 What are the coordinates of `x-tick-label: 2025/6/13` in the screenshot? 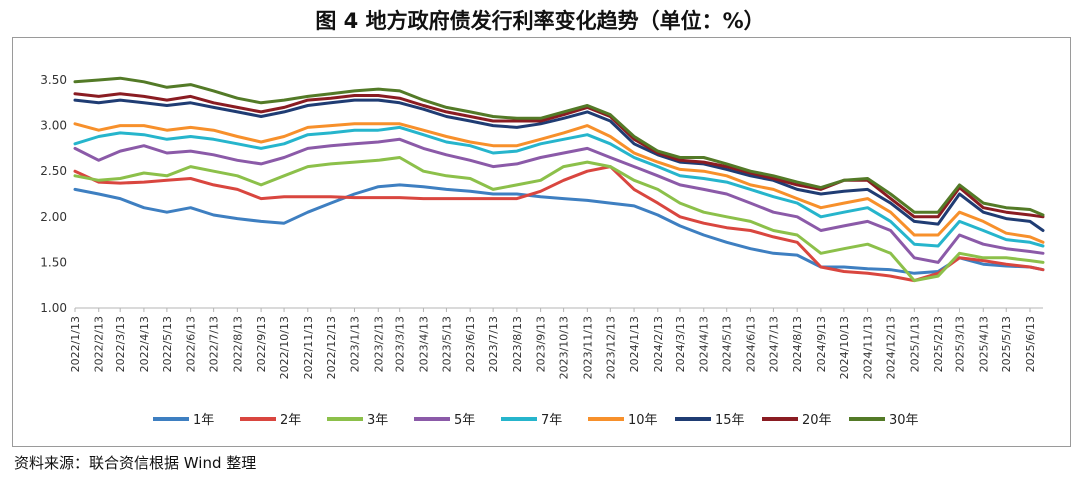 It's located at (1030, 344).